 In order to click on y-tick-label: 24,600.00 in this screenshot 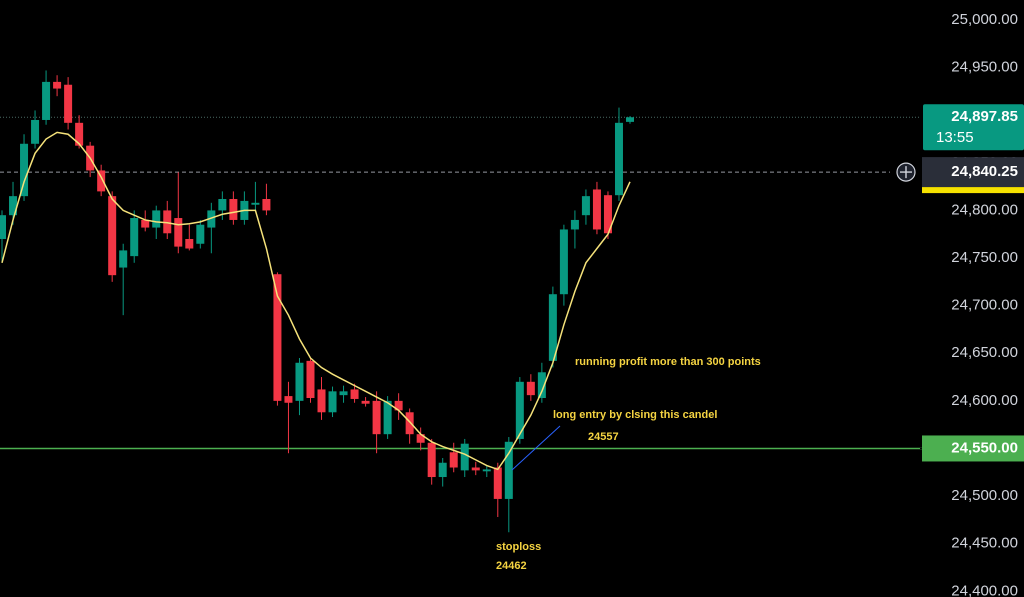, I will do `click(984, 400)`.